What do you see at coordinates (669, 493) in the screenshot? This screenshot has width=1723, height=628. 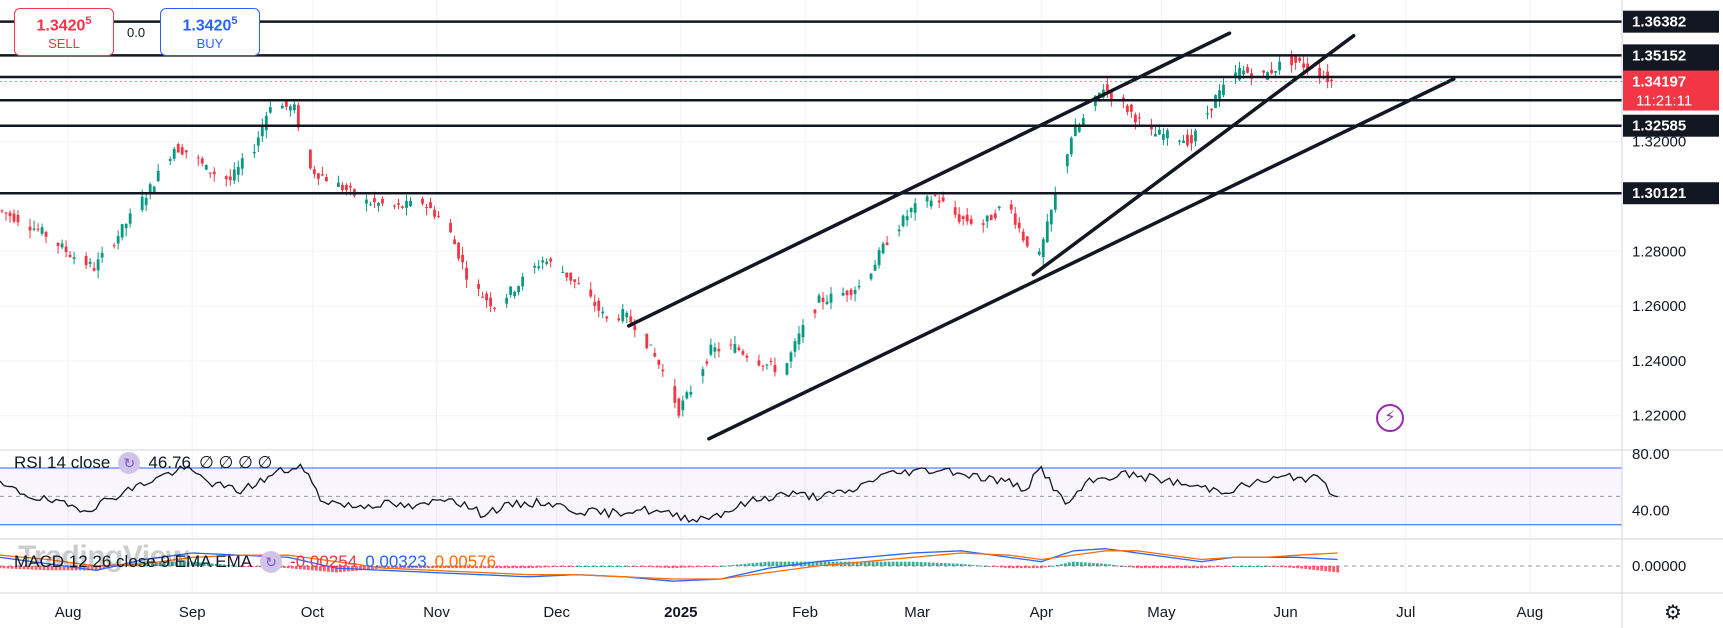 I see `rsi-line` at bounding box center [669, 493].